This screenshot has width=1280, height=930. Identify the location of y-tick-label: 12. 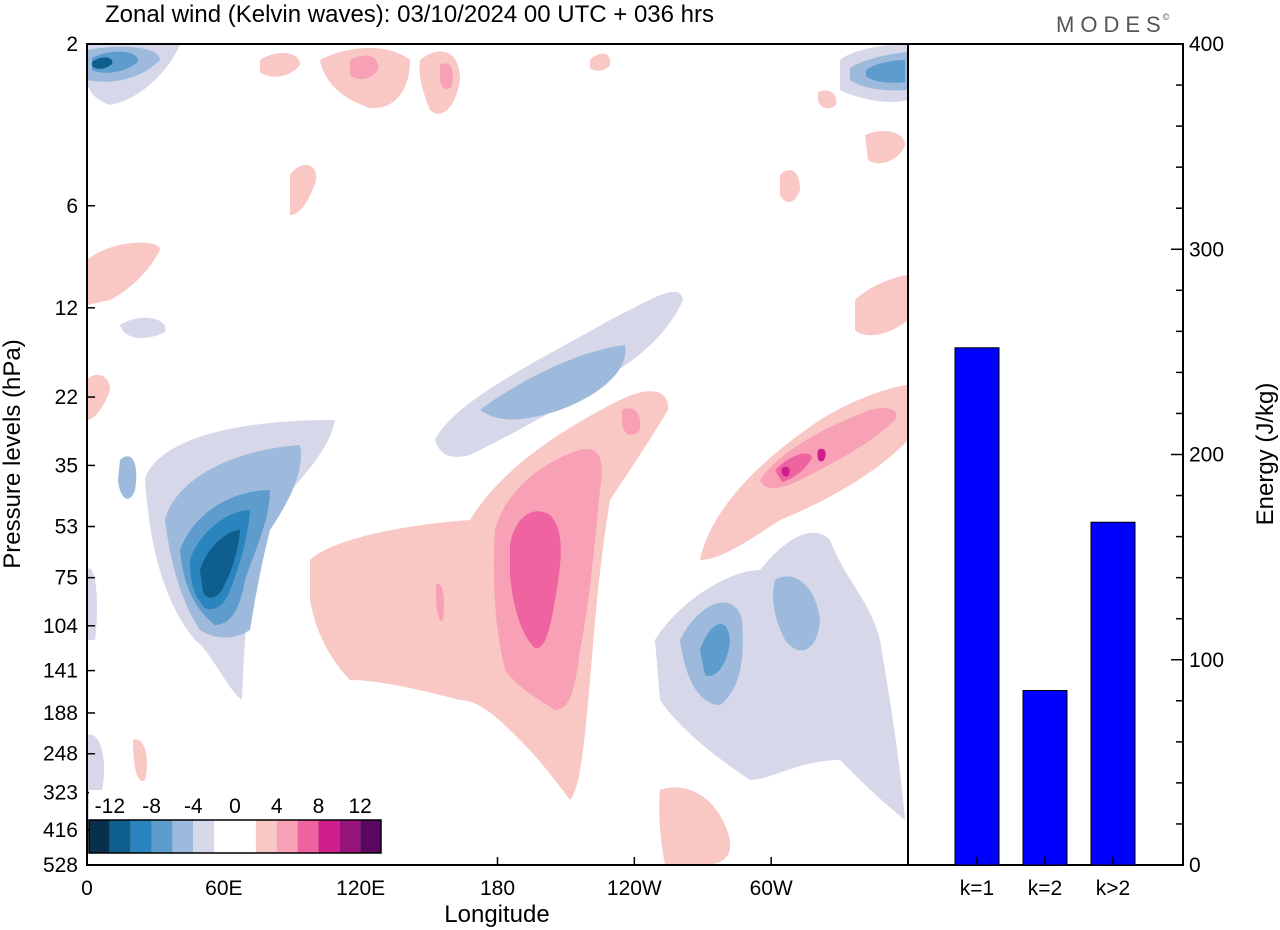
(66, 308).